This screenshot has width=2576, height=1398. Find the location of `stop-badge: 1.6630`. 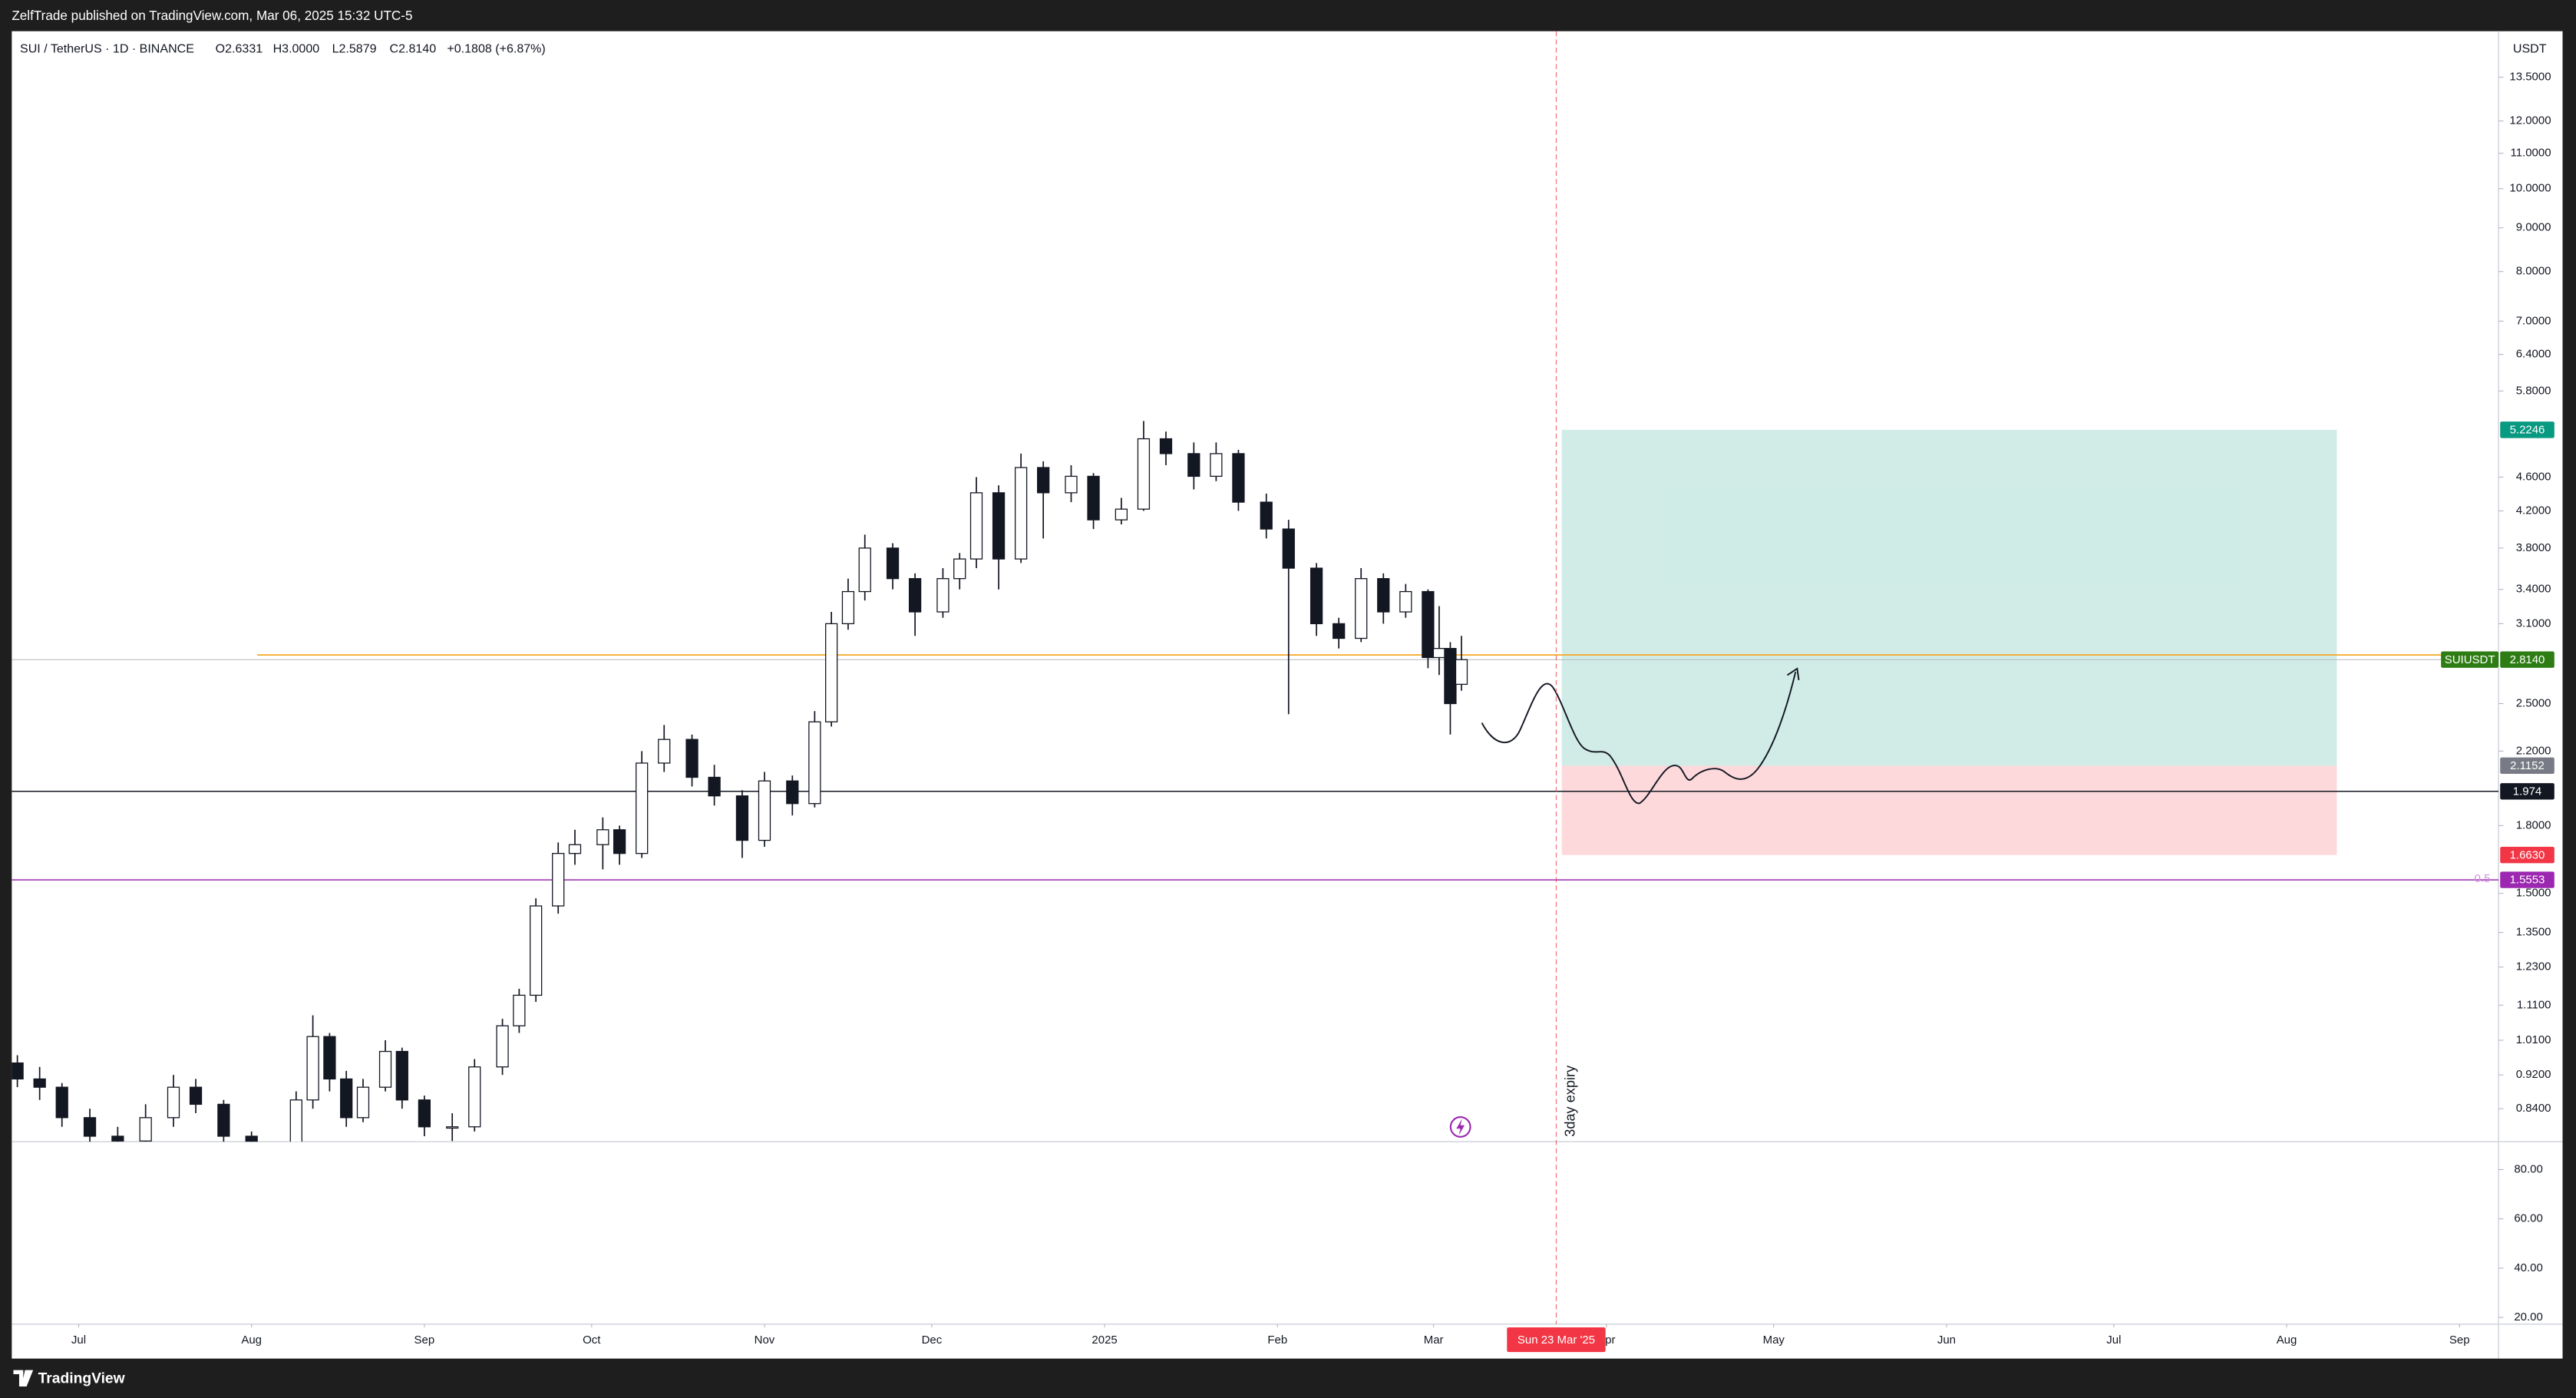

stop-badge: 1.6630 is located at coordinates (2527, 854).